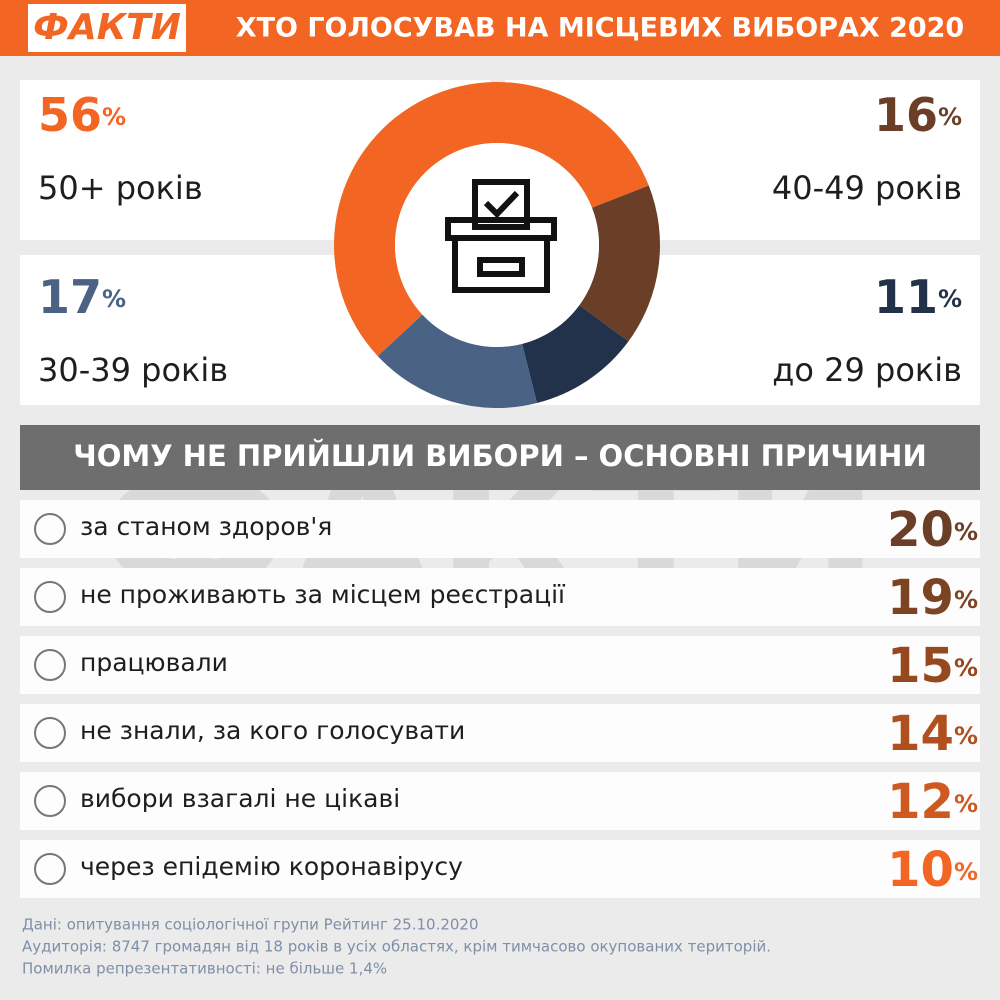 This screenshot has width=1000, height=1000. I want to click on value-label: 56%, so click(82, 115).